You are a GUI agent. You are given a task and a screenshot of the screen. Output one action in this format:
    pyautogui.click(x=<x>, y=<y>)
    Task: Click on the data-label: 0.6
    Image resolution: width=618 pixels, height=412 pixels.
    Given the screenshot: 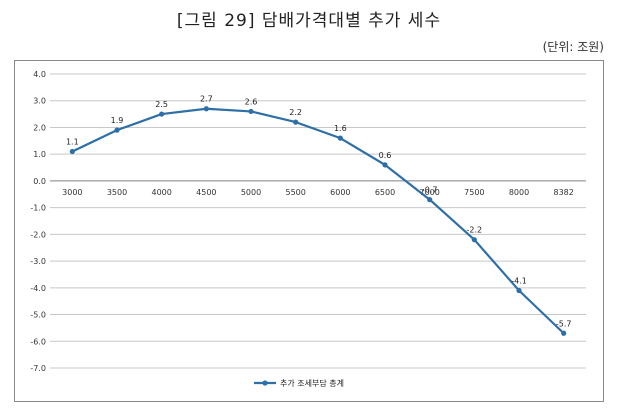 What is the action you would take?
    pyautogui.click(x=385, y=155)
    